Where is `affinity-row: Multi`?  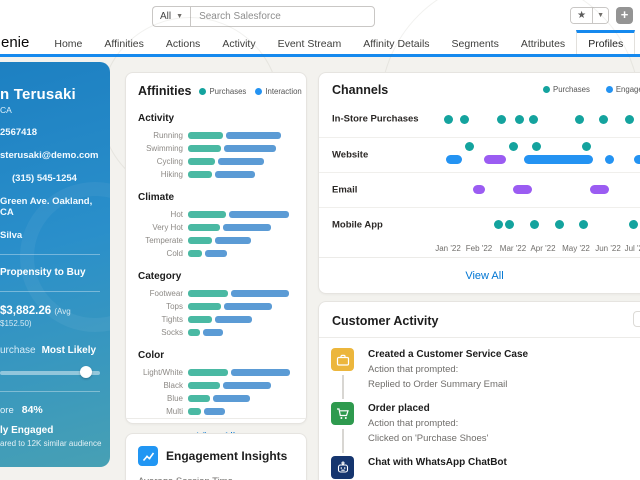 affinity-row: Multi is located at coordinates (217, 411).